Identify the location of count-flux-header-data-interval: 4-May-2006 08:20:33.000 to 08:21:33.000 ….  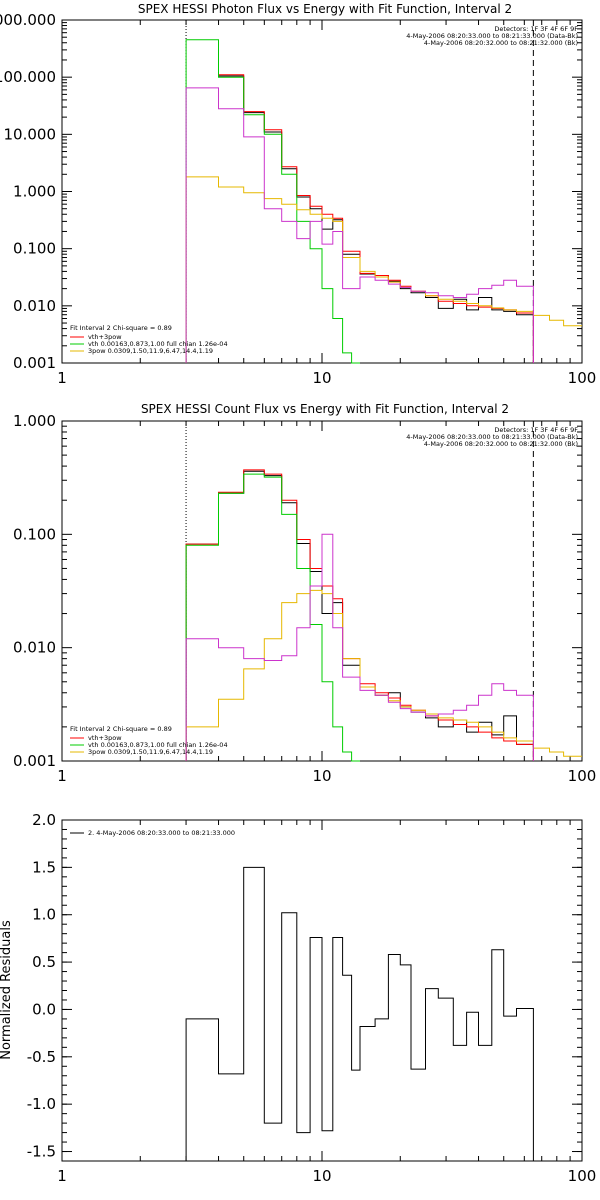
(492, 437).